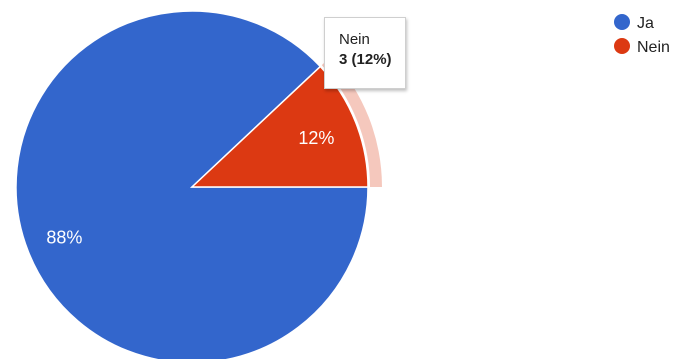 Image resolution: width=694 pixels, height=359 pixels. What do you see at coordinates (622, 46) in the screenshot?
I see `legend-swatch-nein` at bounding box center [622, 46].